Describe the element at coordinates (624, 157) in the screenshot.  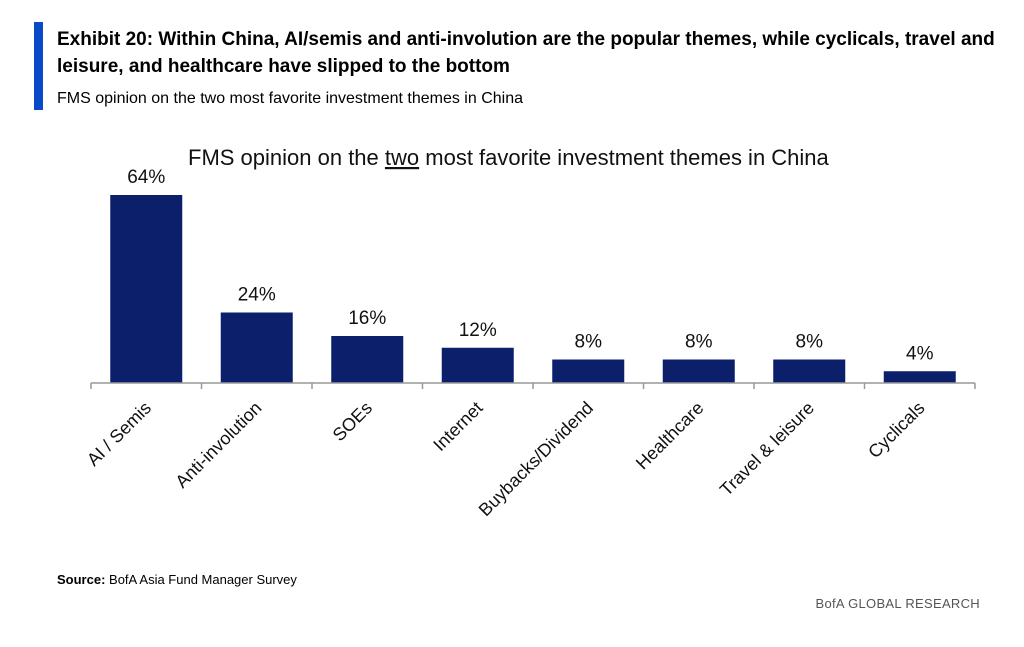
I see `chart-title-after: most favorite investment themes in China` at that location.